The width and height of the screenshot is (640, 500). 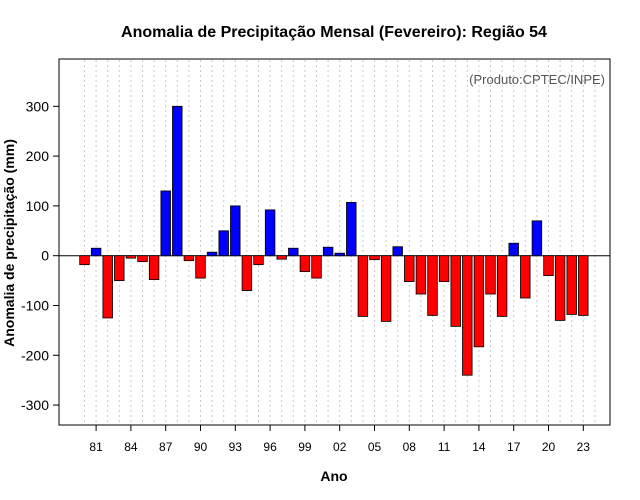 I want to click on bar-2000, so click(x=316, y=267).